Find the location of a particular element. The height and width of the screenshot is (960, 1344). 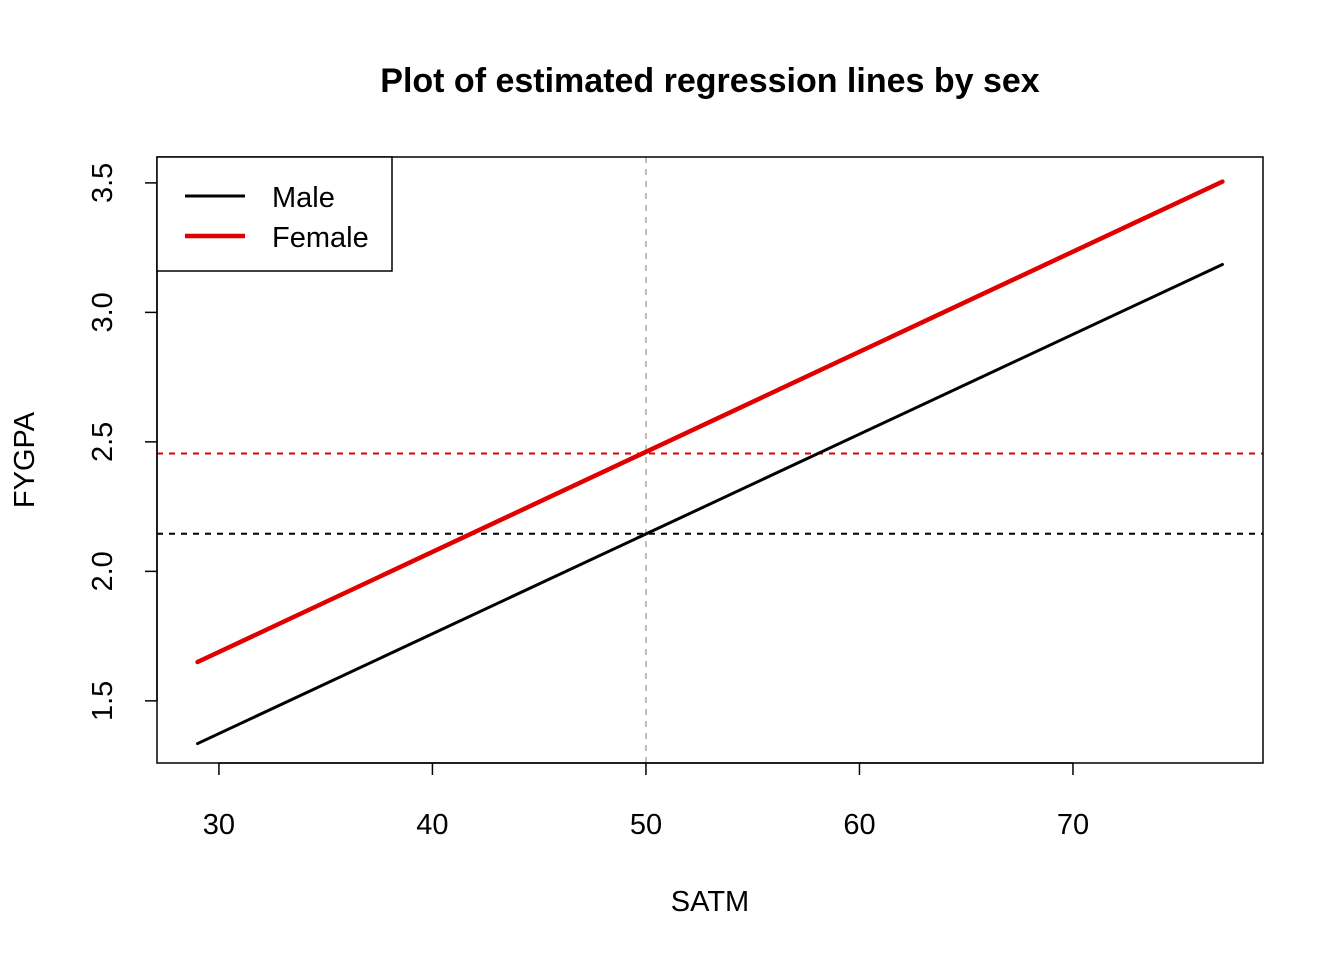

x-tick-label: 70 is located at coordinates (1073, 825).